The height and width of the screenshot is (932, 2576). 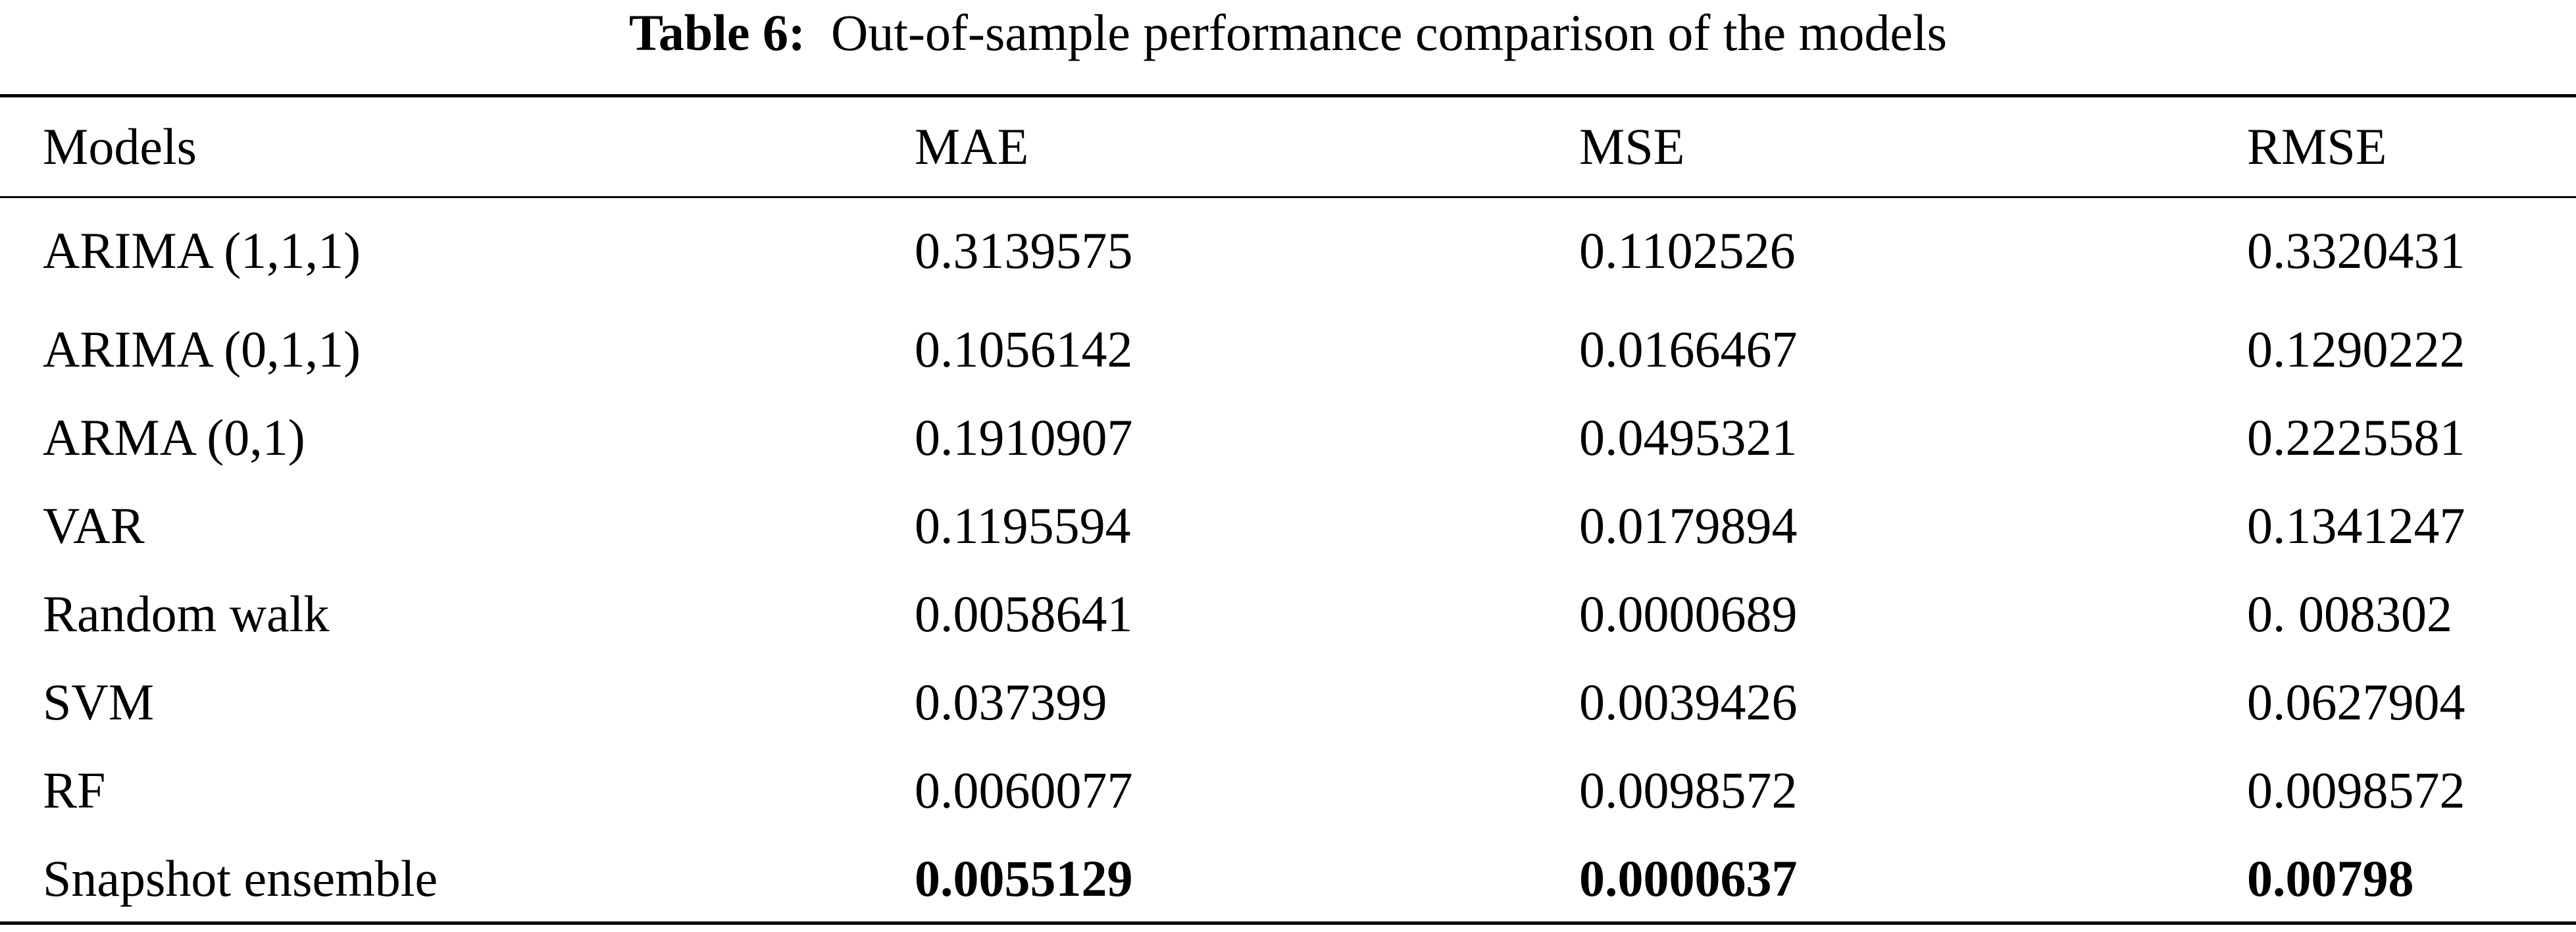 What do you see at coordinates (972, 146) in the screenshot?
I see `header-mae: MAE` at bounding box center [972, 146].